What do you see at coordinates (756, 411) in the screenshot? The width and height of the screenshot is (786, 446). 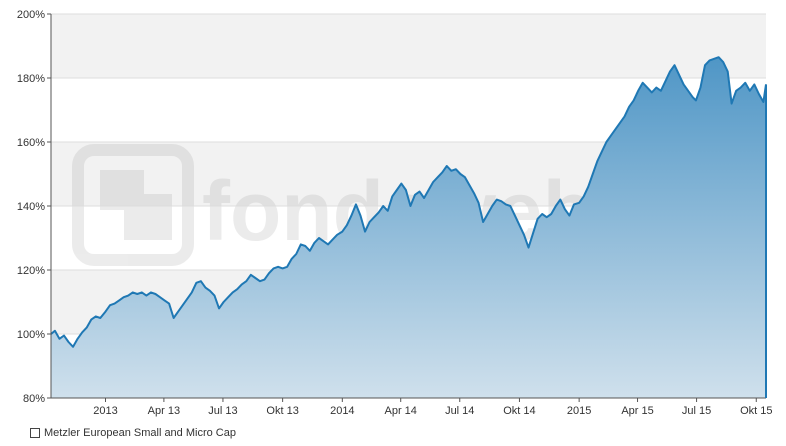 I see `x-tick-label: Okt 15` at bounding box center [756, 411].